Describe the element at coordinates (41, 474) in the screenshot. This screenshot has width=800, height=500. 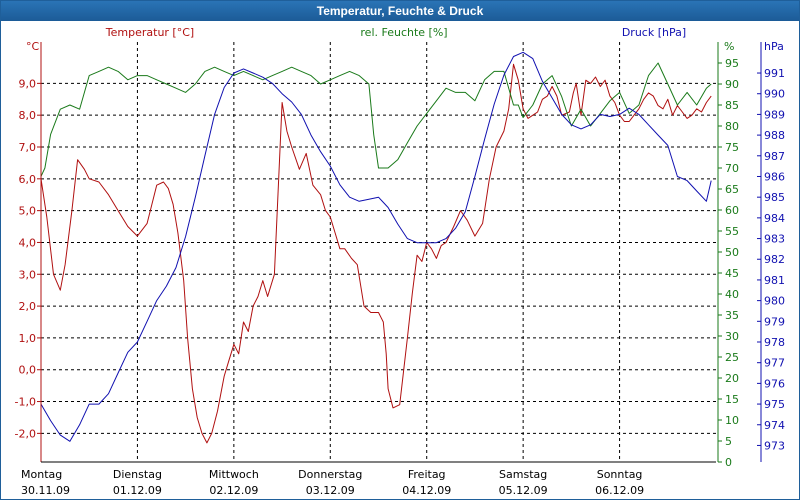
I see `x-tick-day-label: Montag` at that location.